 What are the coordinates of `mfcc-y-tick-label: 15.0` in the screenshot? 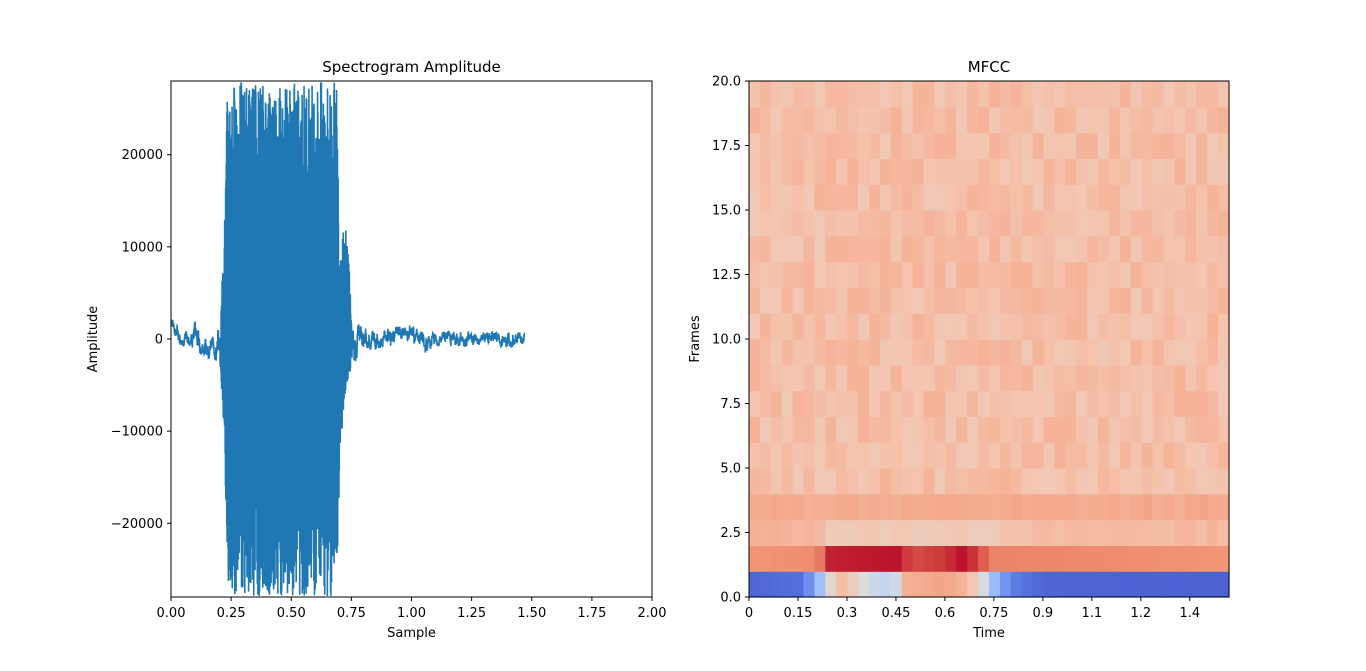 It's located at (726, 211).